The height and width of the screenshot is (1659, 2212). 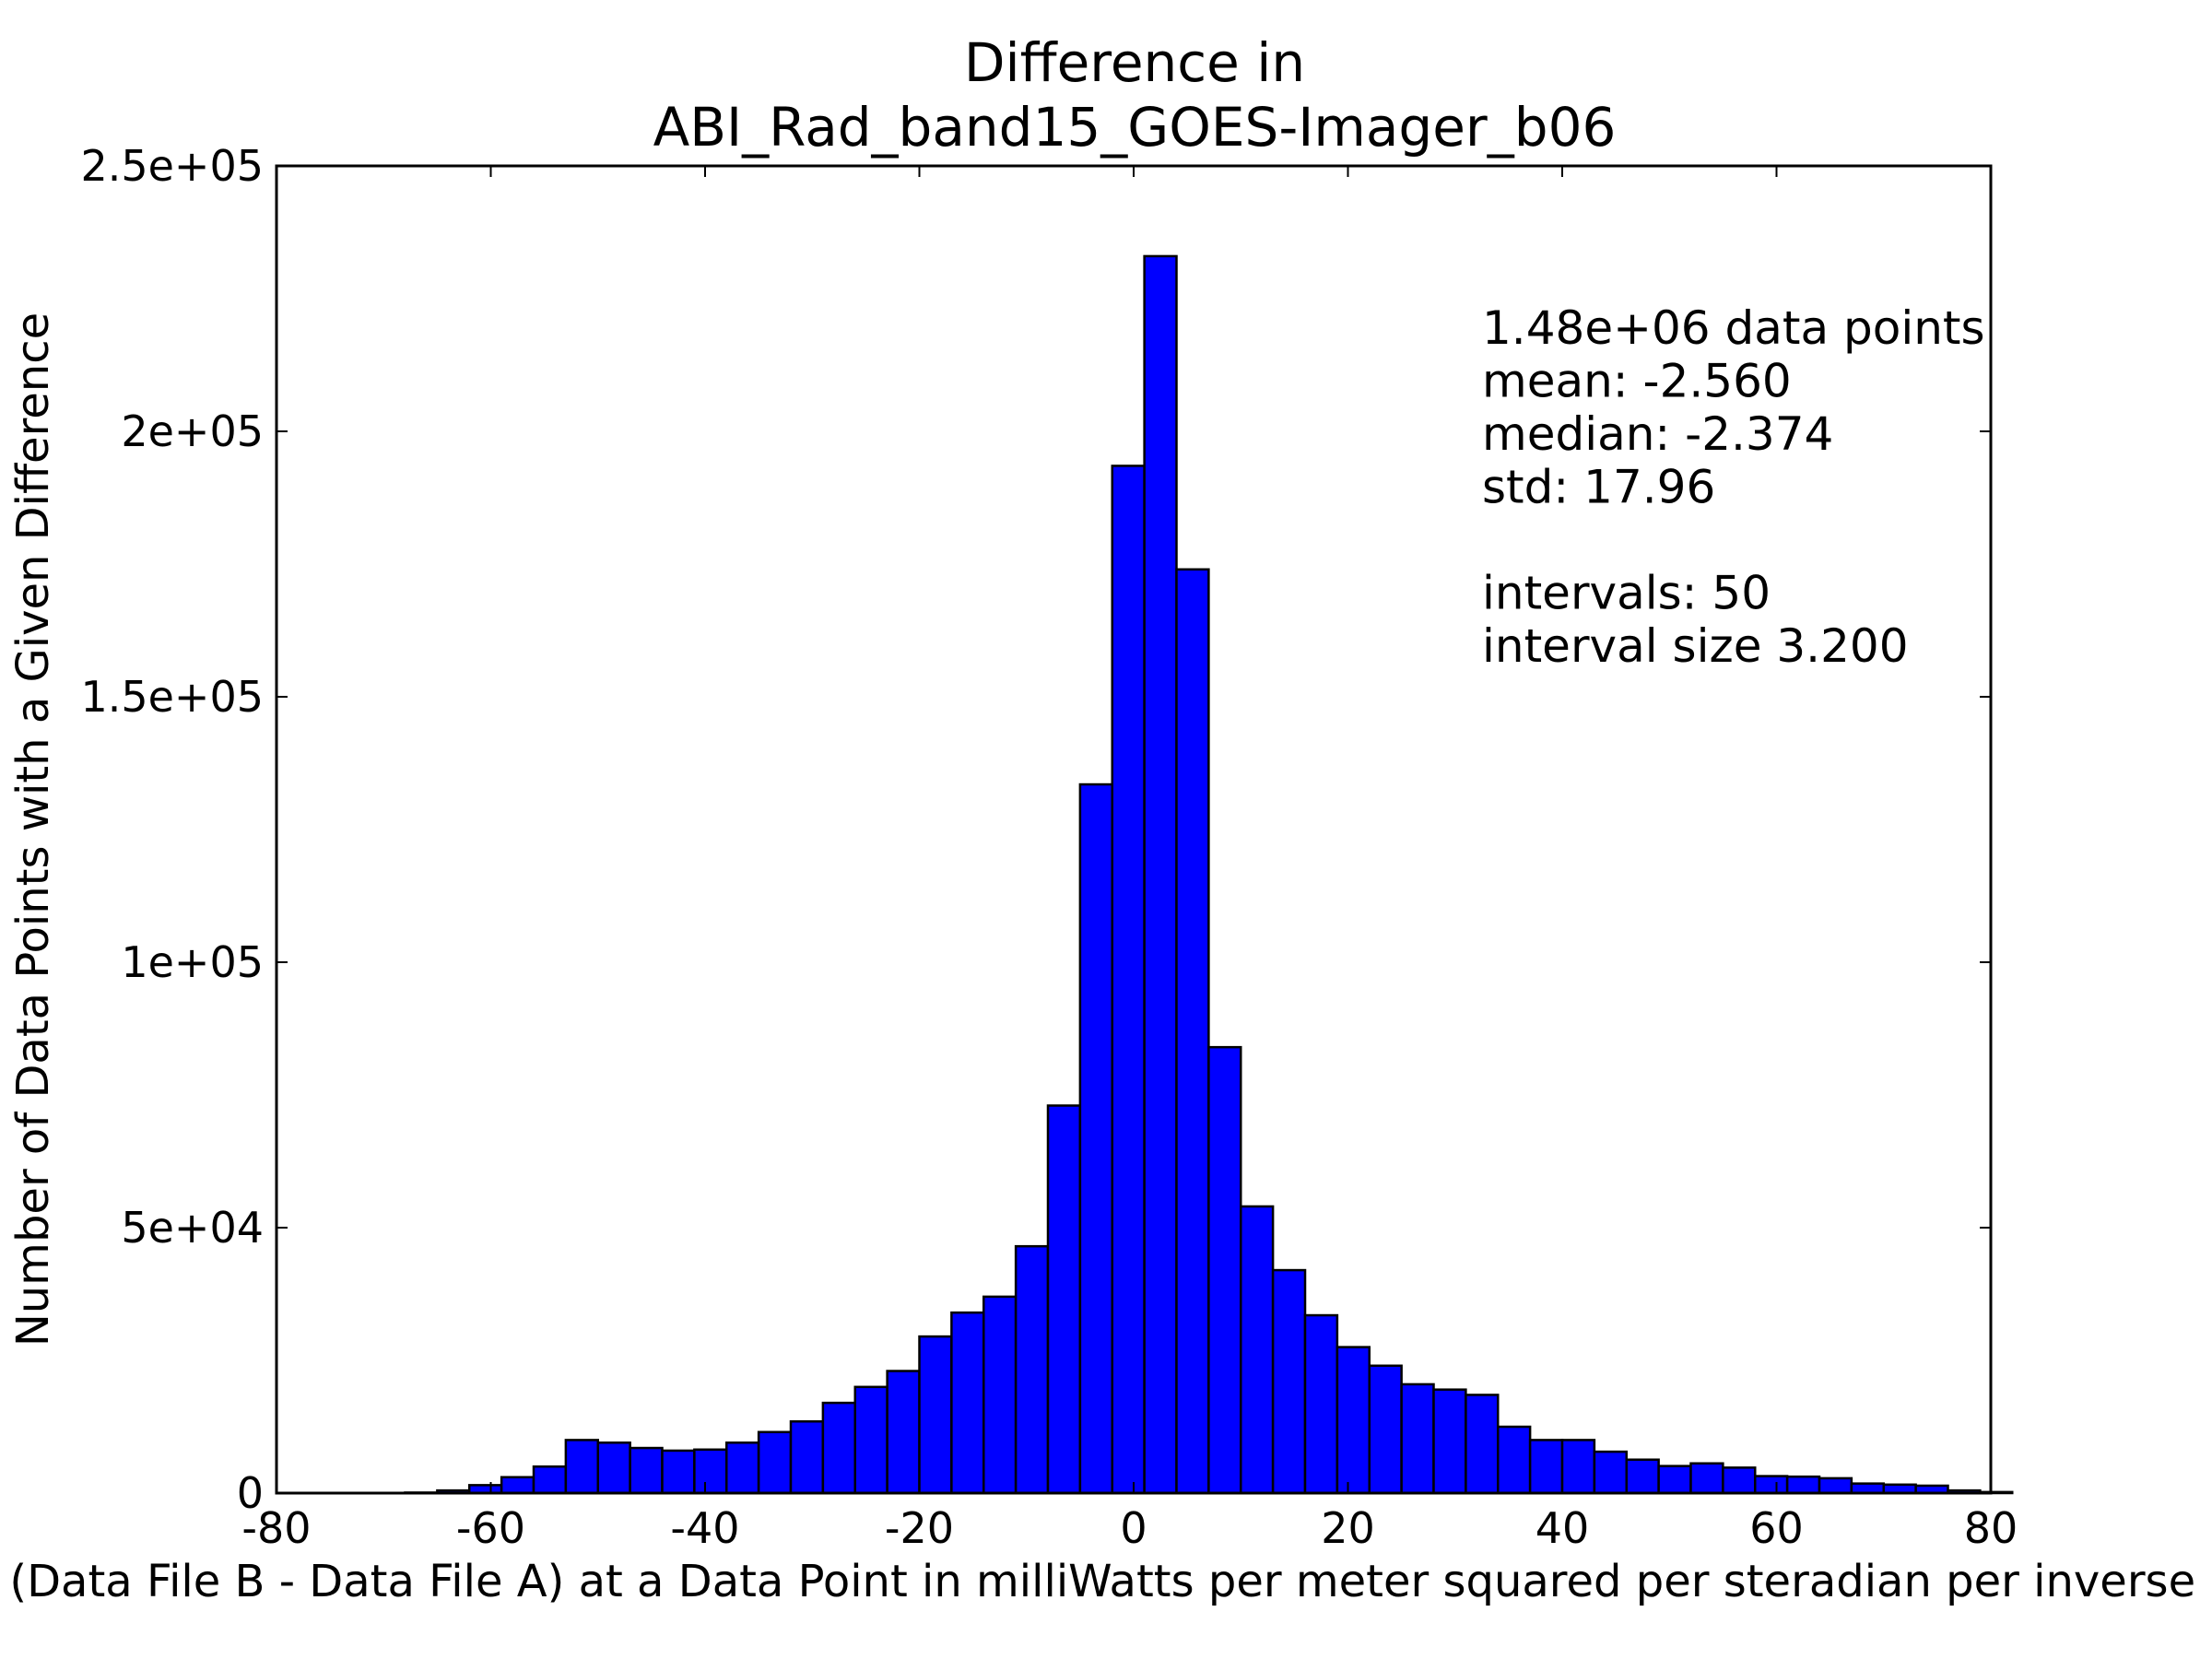 I want to click on y-tick-label: 1e+05, so click(x=192, y=962).